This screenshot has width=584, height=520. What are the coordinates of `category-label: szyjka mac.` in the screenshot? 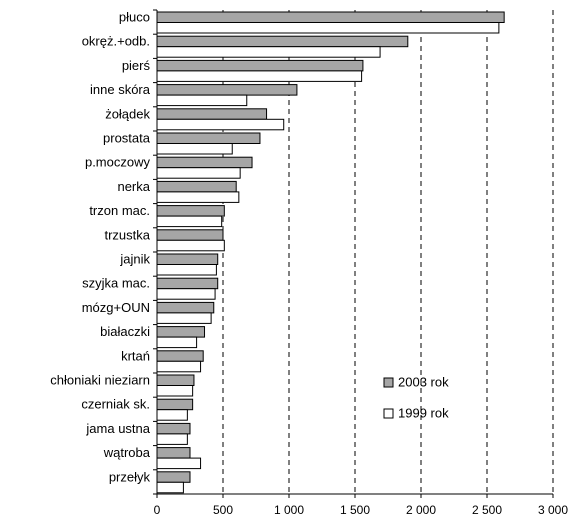 It's located at (116, 283).